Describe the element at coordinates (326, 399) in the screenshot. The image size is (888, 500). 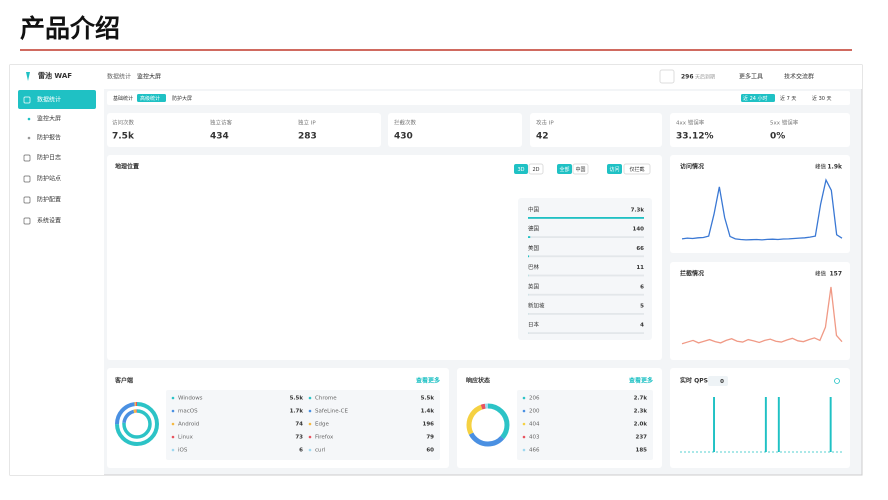
I see `legend-name: Chrome` at that location.